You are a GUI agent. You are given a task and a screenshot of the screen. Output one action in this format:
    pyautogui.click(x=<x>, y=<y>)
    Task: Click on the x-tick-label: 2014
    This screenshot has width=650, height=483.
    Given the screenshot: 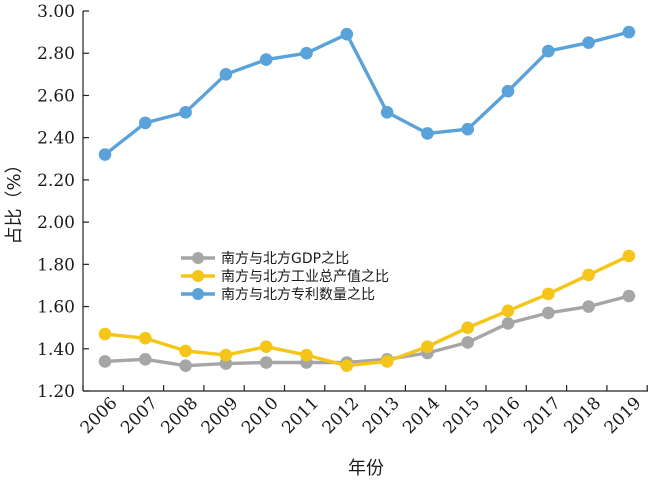 What is the action you would take?
    pyautogui.click(x=421, y=415)
    